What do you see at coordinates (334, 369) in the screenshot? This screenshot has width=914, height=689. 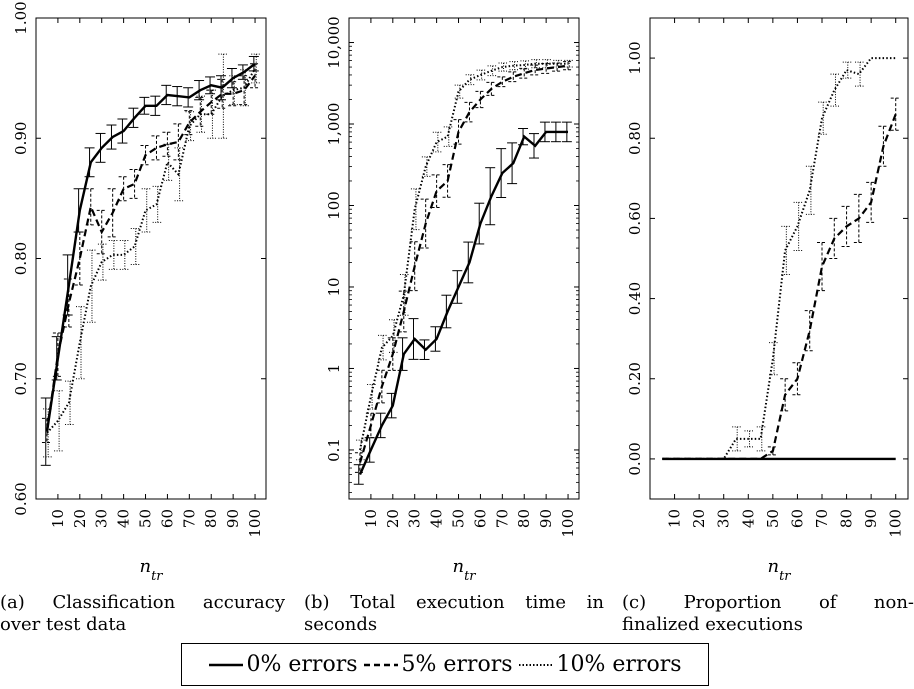 I see `y-tick-label: 1` at bounding box center [334, 369].